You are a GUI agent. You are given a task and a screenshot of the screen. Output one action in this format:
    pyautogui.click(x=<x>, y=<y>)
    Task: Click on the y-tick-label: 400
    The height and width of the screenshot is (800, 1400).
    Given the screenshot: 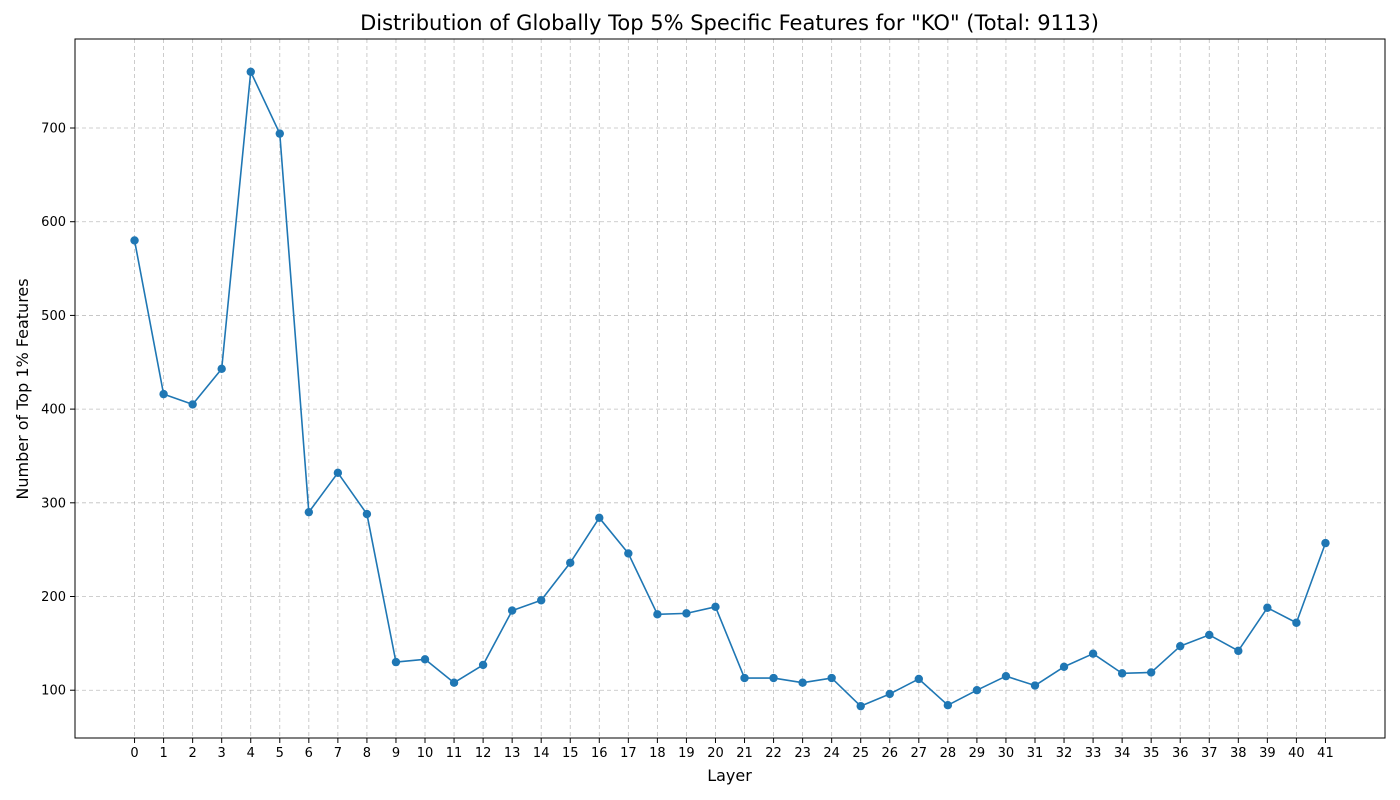 What is the action you would take?
    pyautogui.click(x=53, y=410)
    